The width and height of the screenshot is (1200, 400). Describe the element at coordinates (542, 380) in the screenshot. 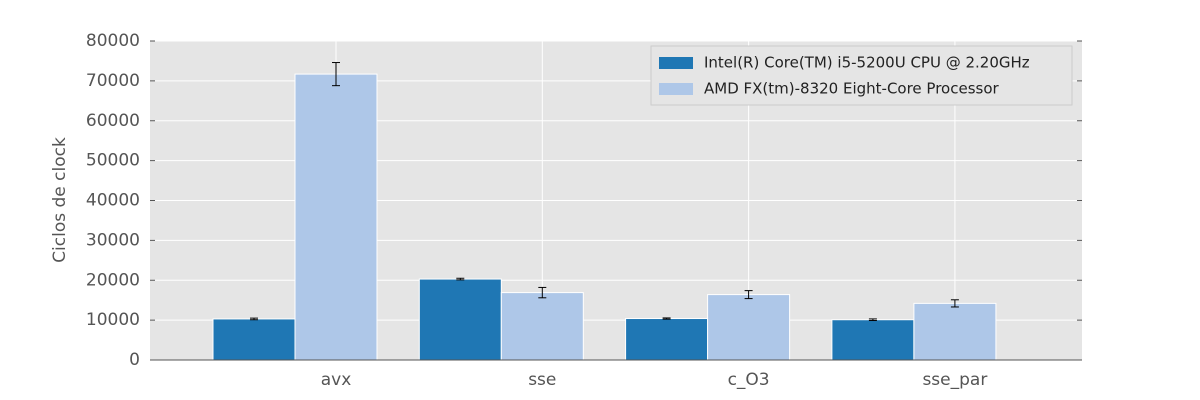

I see `x-tick-label: sse` at that location.